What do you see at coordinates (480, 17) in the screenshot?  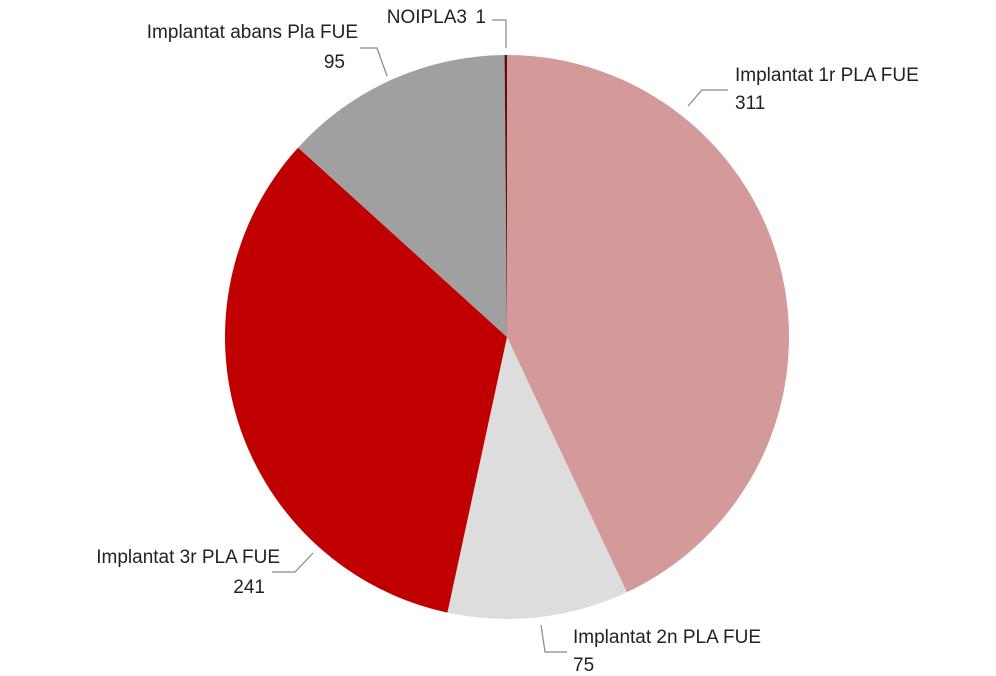 I see `value-label: 1` at bounding box center [480, 17].